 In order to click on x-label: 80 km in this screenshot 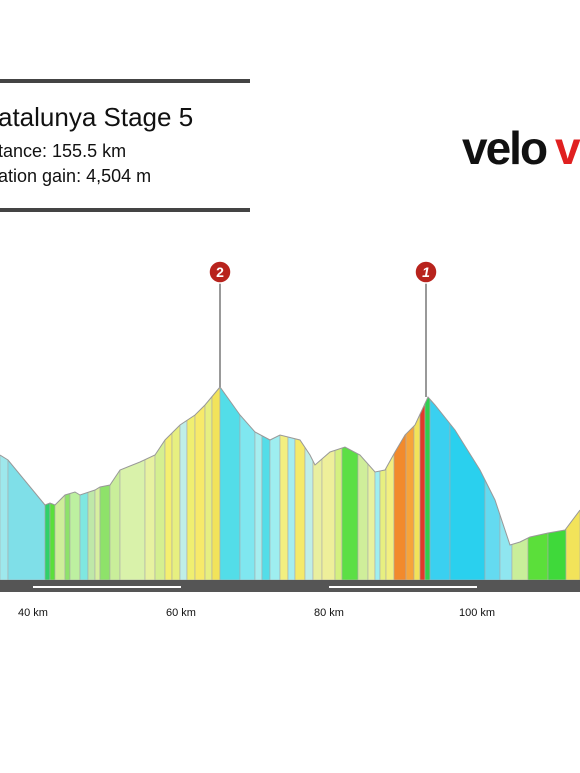, I will do `click(329, 613)`.